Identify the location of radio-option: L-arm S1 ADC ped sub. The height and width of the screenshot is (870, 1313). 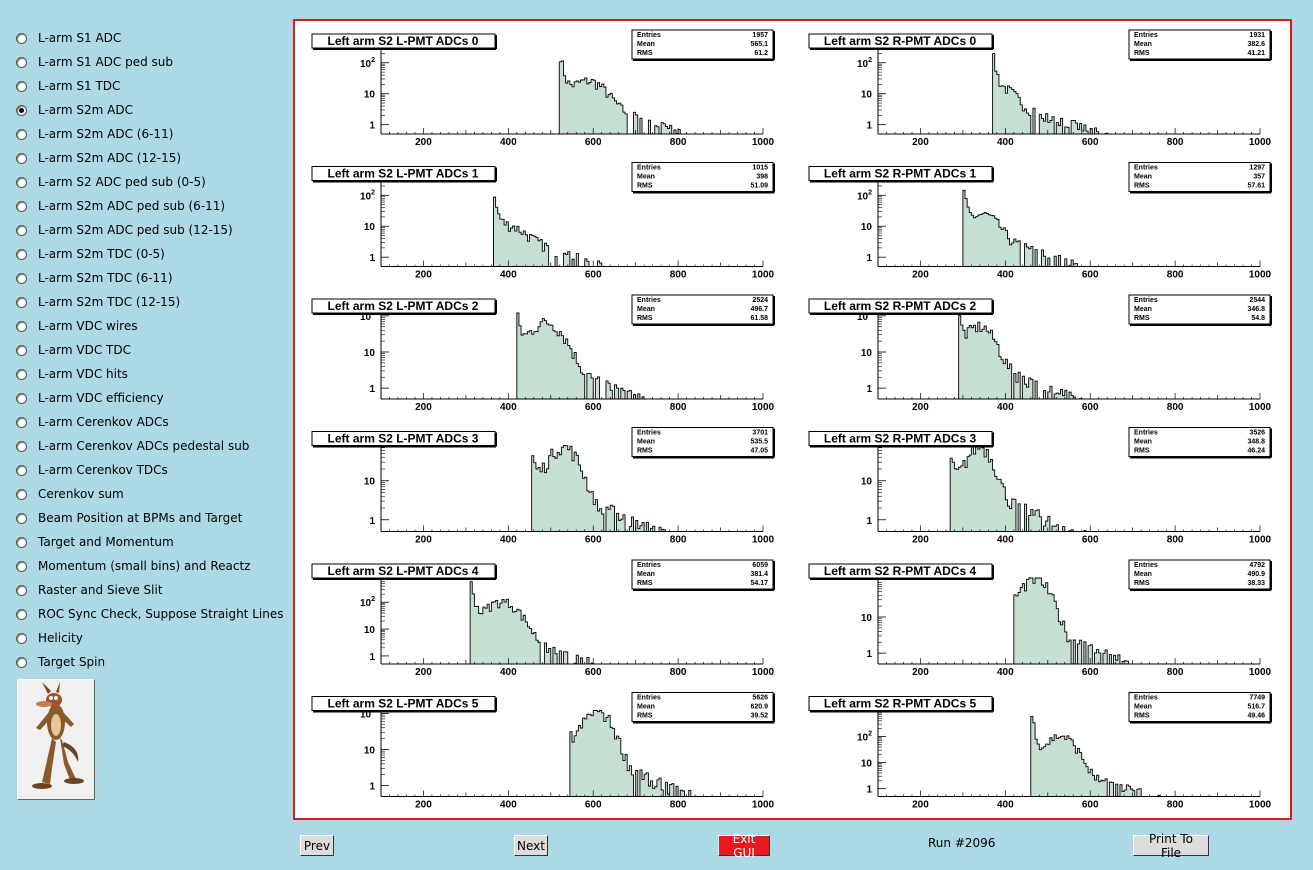
(94, 62).